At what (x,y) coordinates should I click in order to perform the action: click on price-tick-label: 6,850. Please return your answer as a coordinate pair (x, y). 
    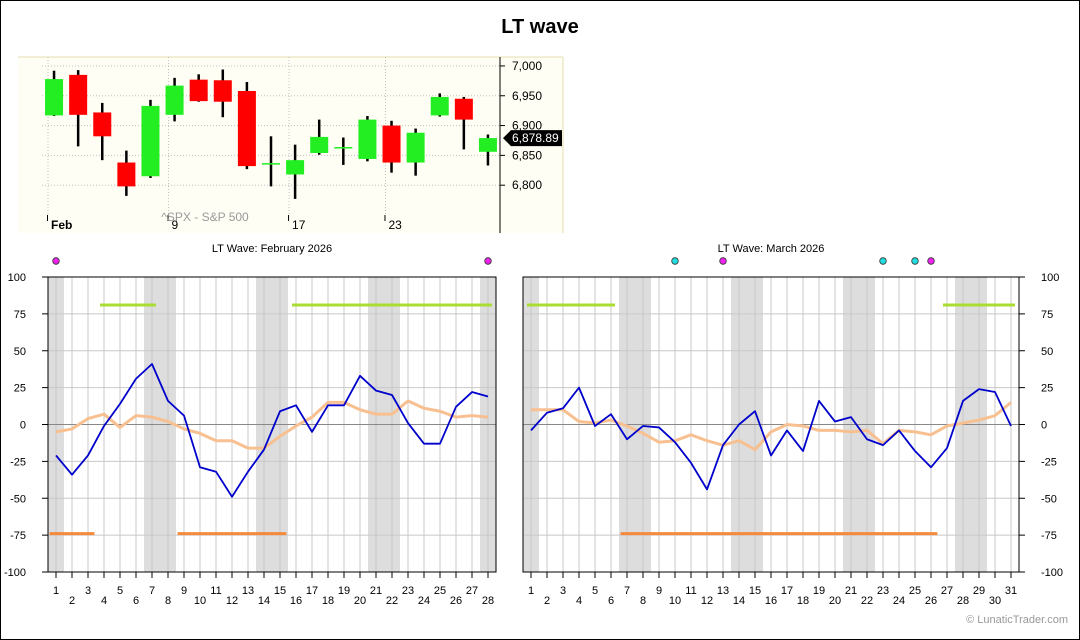
    Looking at the image, I should click on (527, 155).